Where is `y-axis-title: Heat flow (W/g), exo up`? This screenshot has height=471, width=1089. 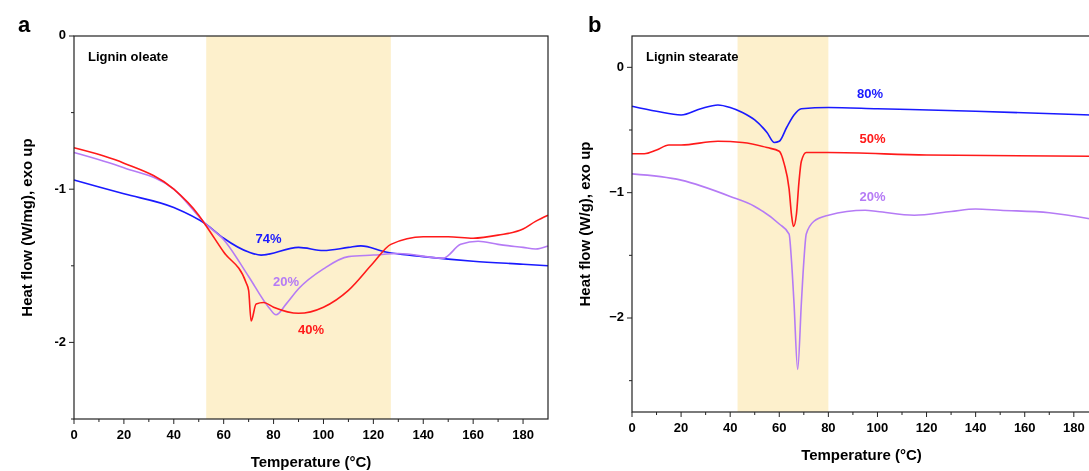 y-axis-title: Heat flow (W/g), exo up is located at coordinates (584, 224).